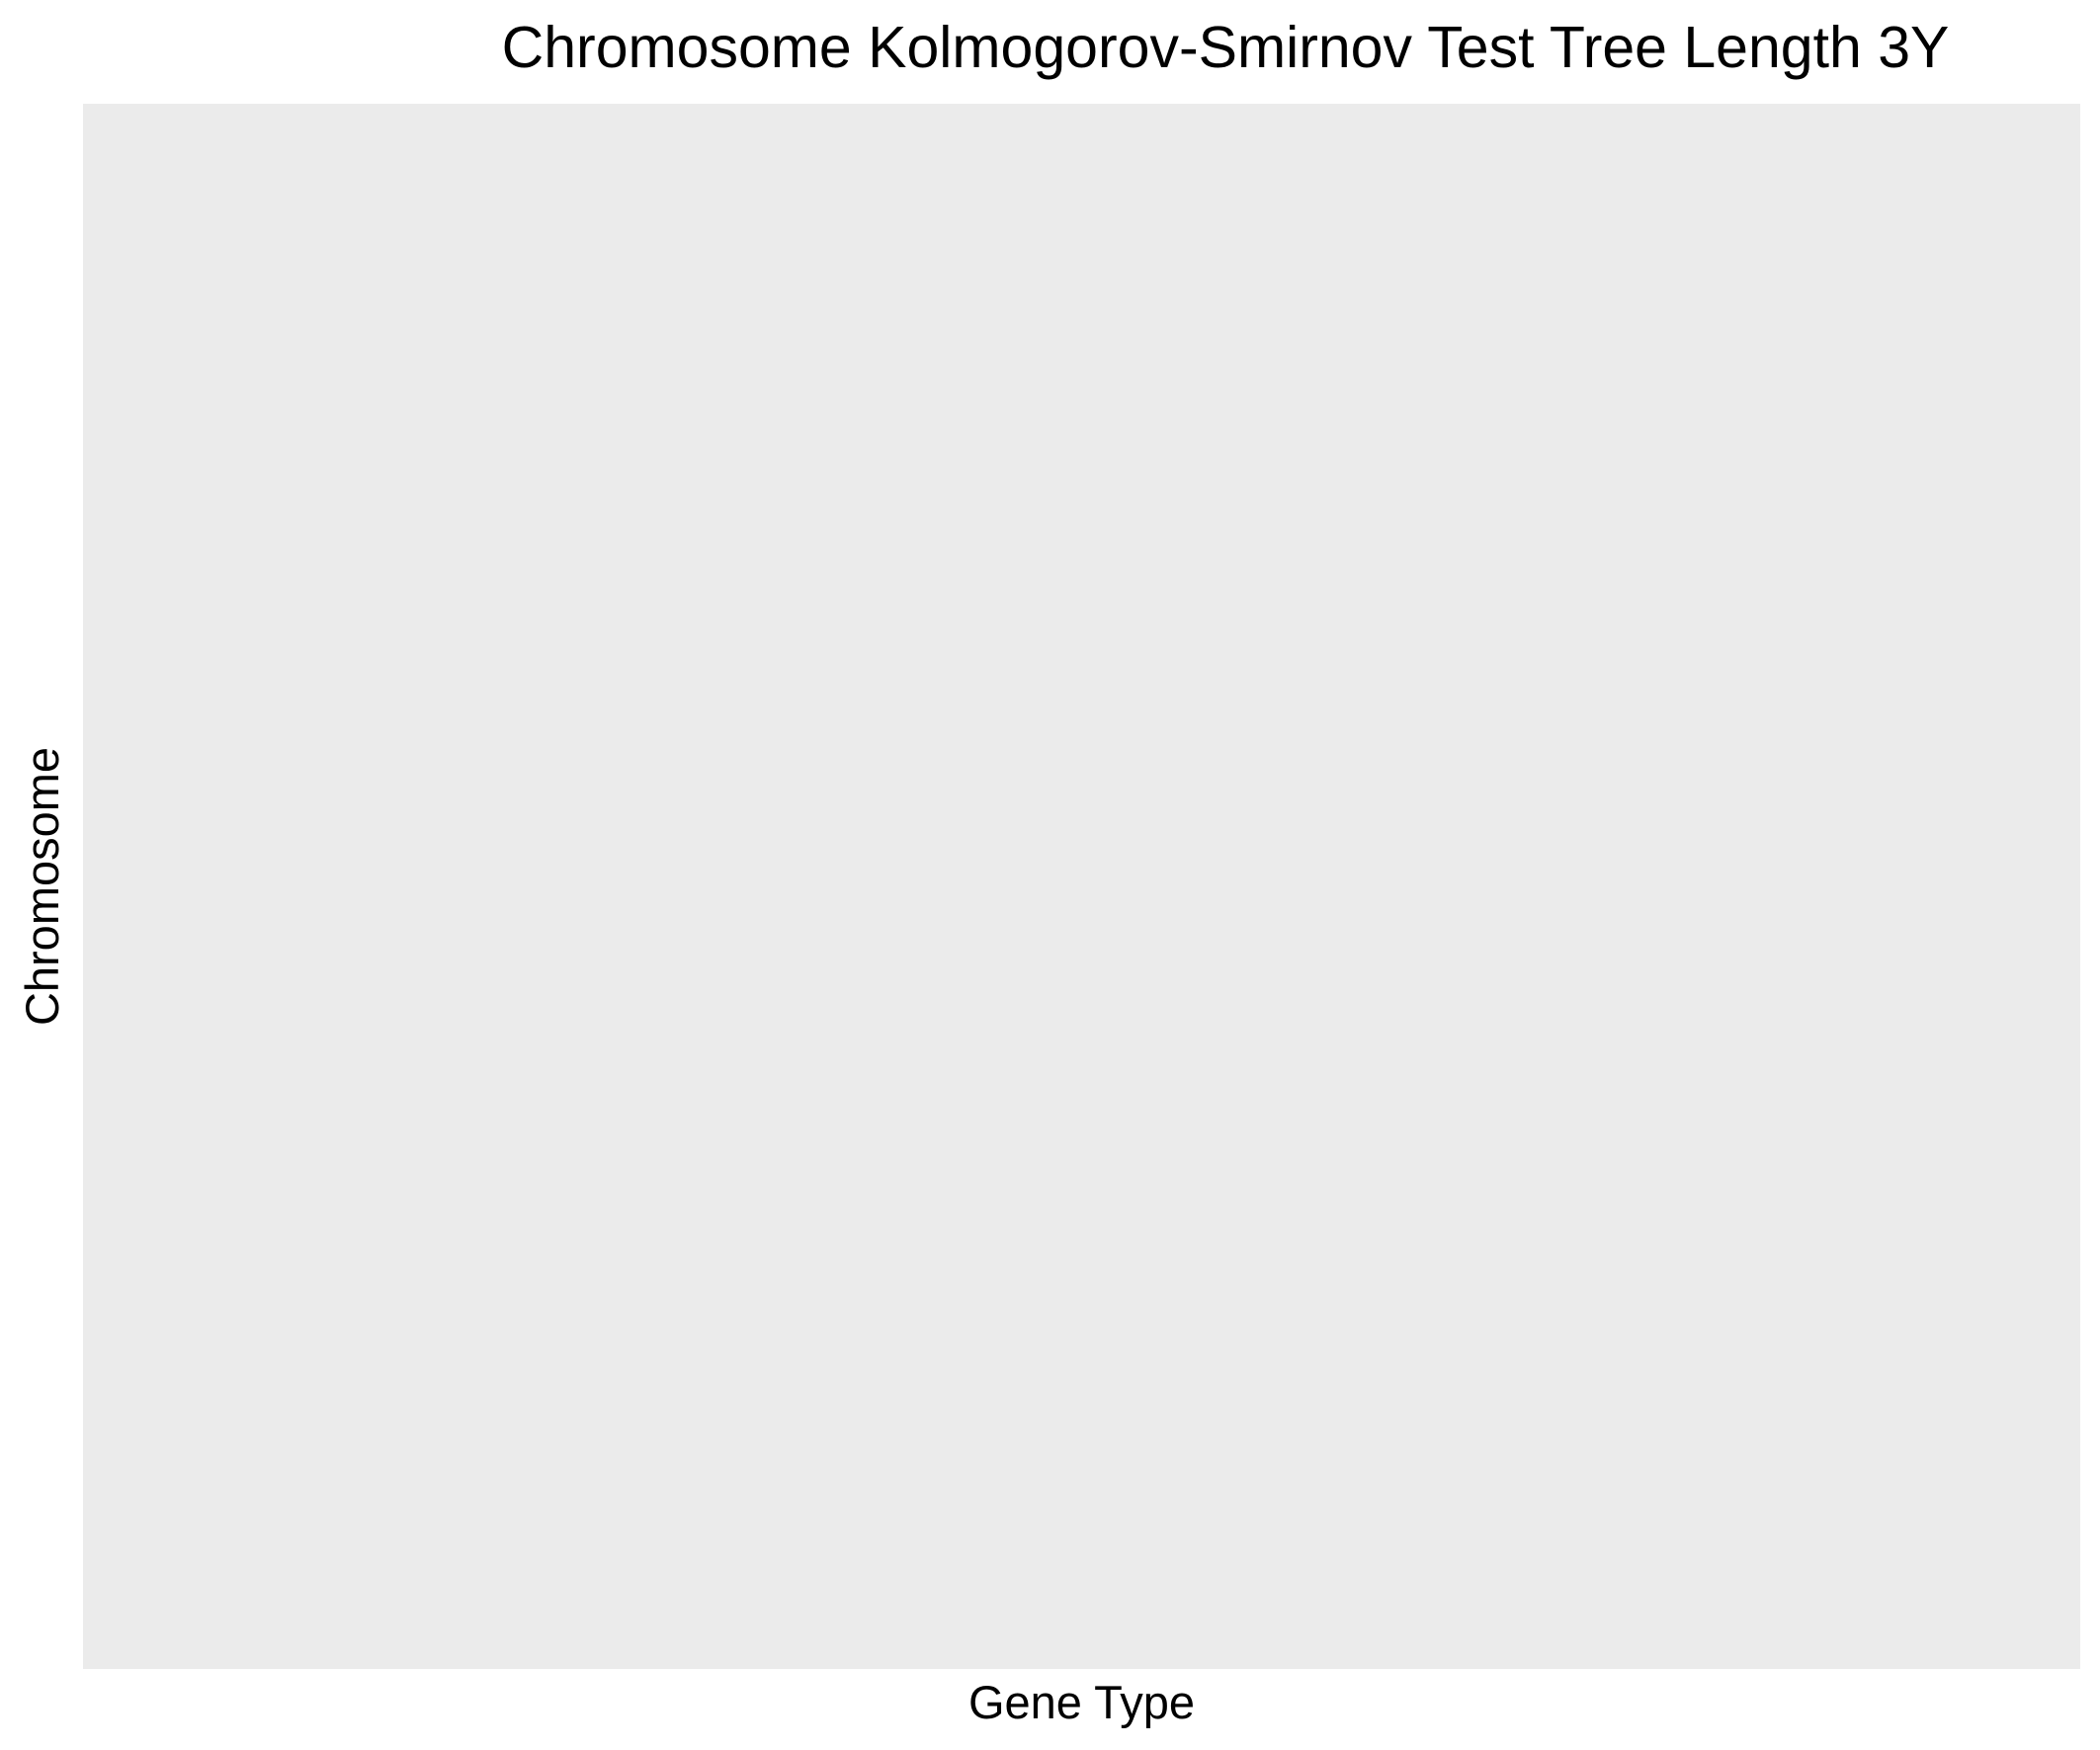 Image resolution: width=2100 pixels, height=1750 pixels. What do you see at coordinates (42, 886) in the screenshot?
I see `y-axis-title: Chromosome` at bounding box center [42, 886].